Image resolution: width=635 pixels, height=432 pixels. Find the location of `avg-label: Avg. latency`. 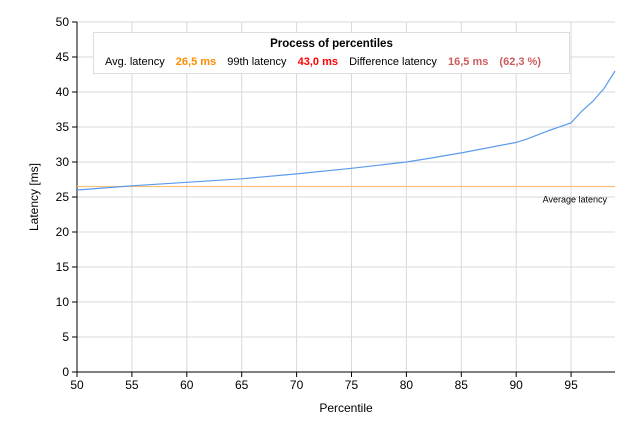

avg-label: Avg. latency is located at coordinates (135, 62).